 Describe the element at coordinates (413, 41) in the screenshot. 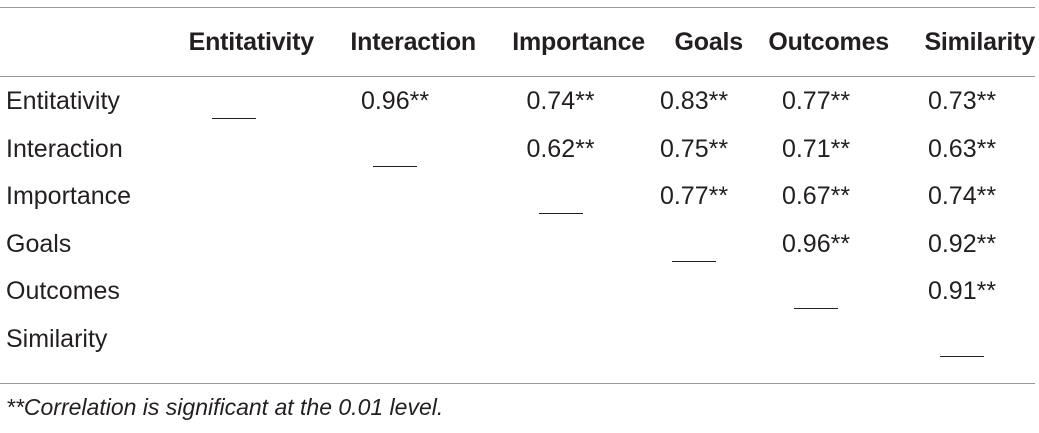

I see `column-header-interaction: Interaction` at that location.